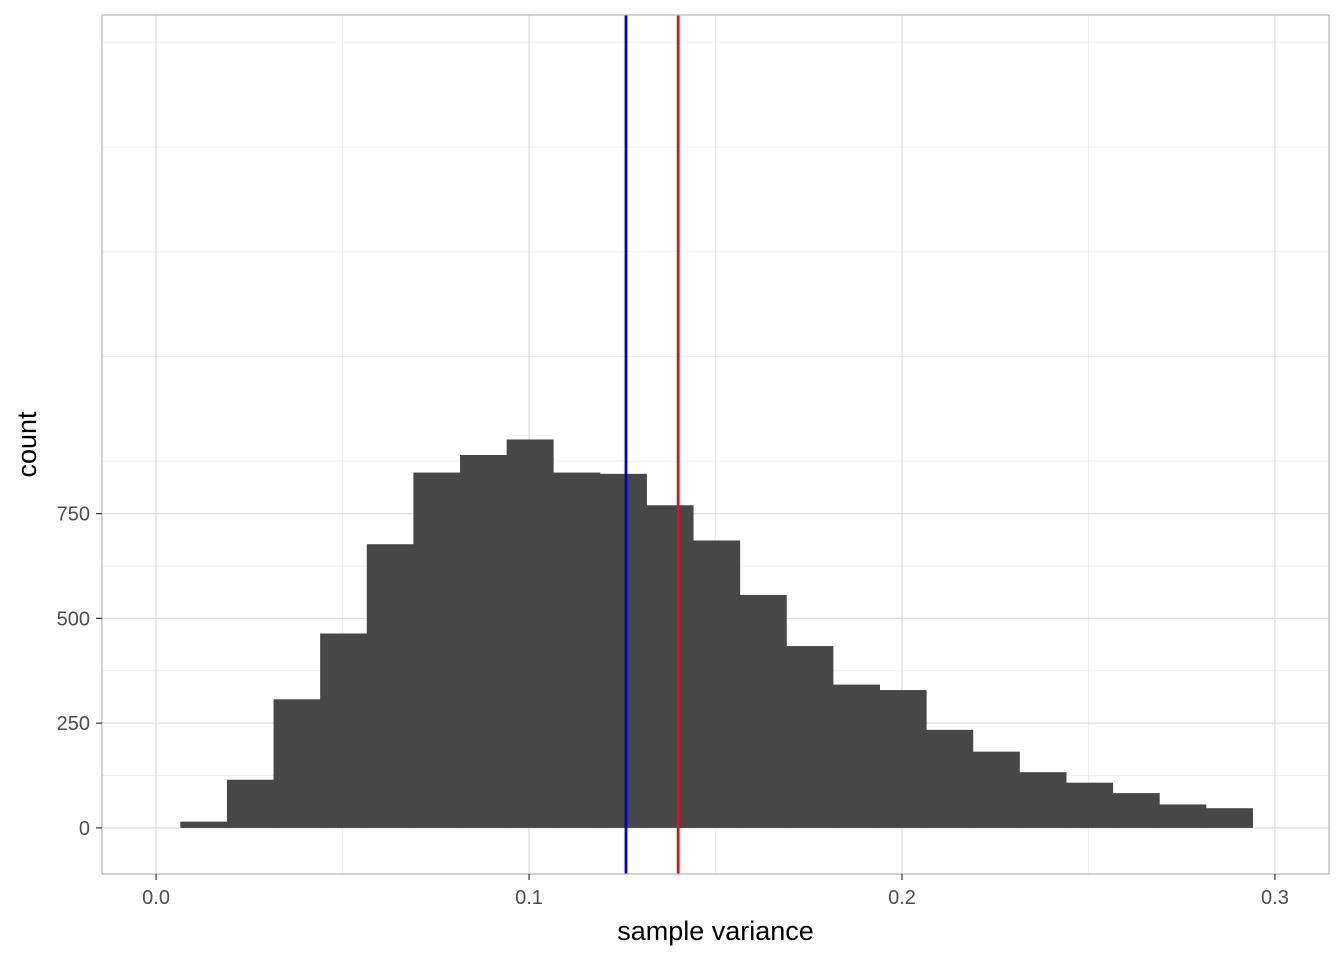 This screenshot has height=960, width=1344. I want to click on y-axis-title: count, so click(27, 444).